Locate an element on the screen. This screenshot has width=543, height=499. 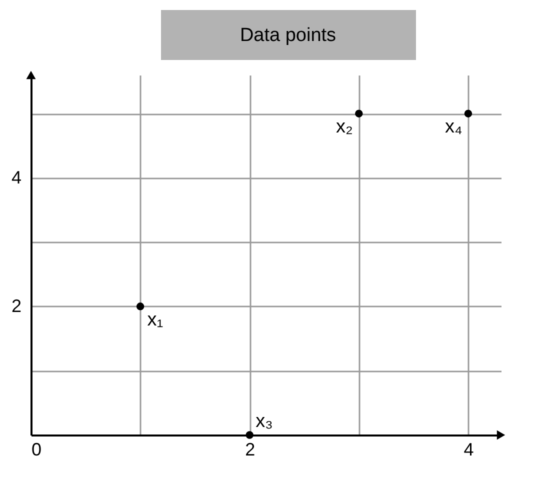
x-tick-label: 2 is located at coordinates (250, 450).